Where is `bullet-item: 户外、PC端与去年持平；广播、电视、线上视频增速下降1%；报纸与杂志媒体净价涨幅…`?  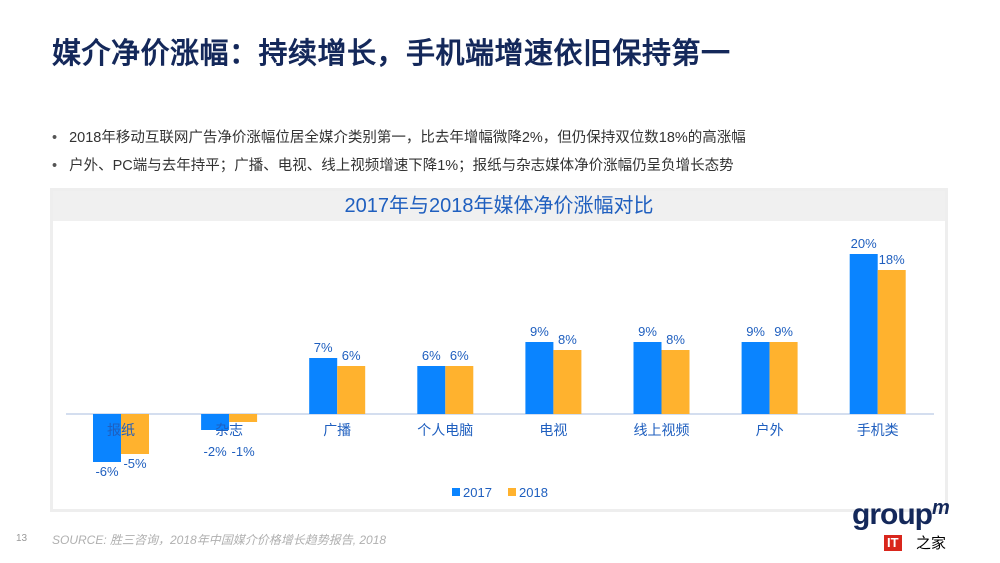 bullet-item: 户外、PC端与去年持平；广播、电视、线上视频增速下降1%；报纸与杂志媒体净价涨幅… is located at coordinates (399, 166).